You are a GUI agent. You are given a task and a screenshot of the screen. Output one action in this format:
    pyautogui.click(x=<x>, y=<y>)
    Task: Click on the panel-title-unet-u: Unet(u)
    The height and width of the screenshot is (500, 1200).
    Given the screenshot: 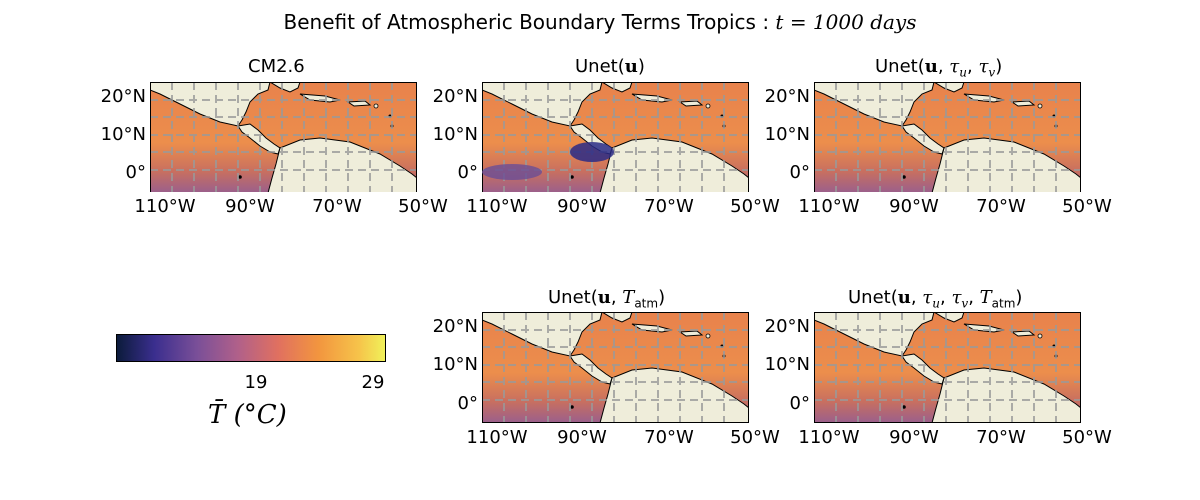 What is the action you would take?
    pyautogui.click(x=610, y=66)
    